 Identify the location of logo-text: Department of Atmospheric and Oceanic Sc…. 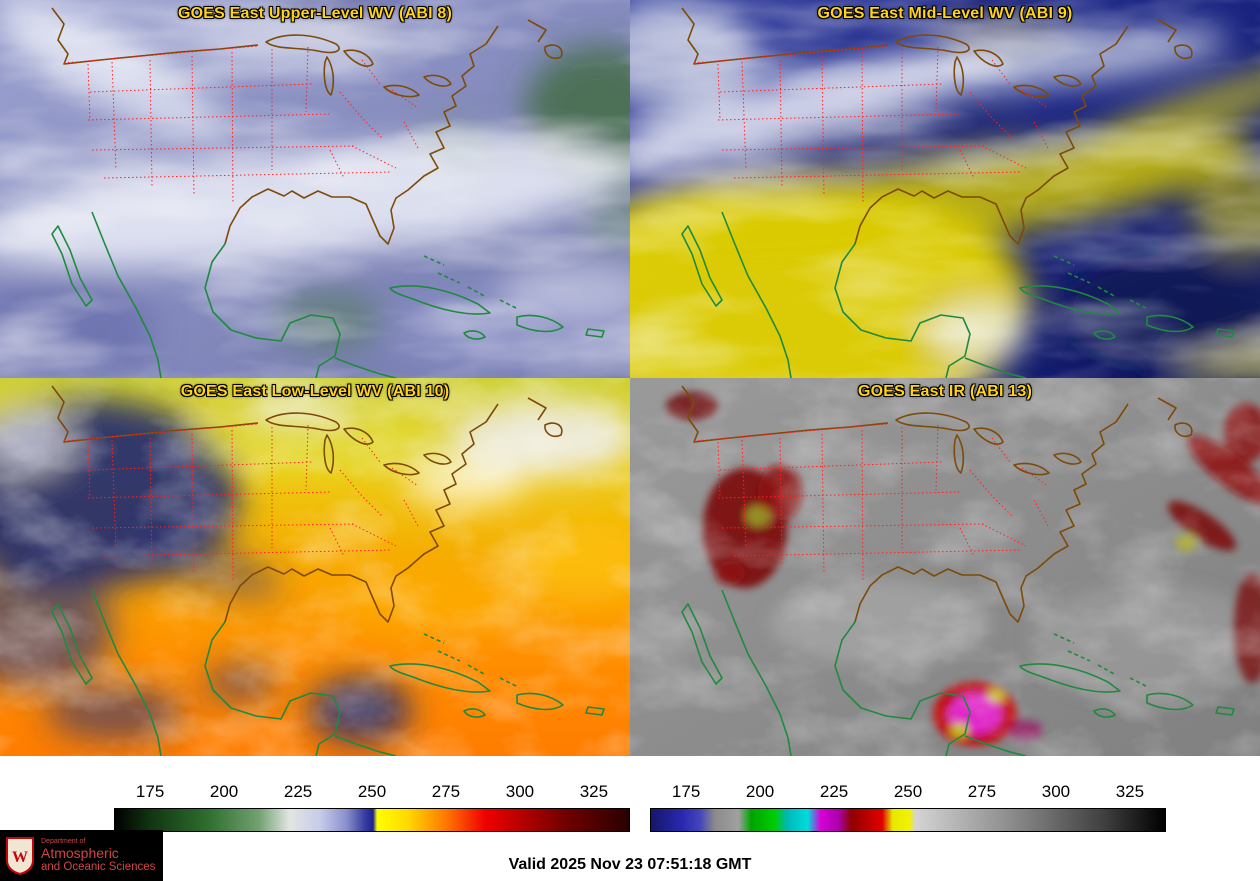
(98, 855).